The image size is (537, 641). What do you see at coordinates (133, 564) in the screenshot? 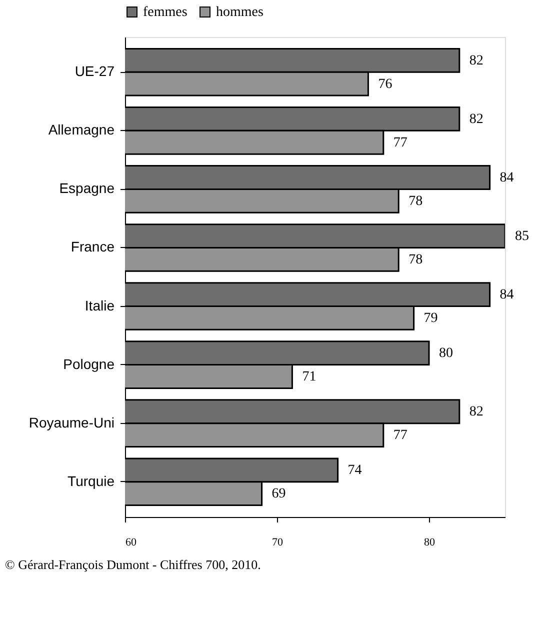
I see `text: © Gérard-François Dumont - Chiffres 700, 2010.` at bounding box center [133, 564].